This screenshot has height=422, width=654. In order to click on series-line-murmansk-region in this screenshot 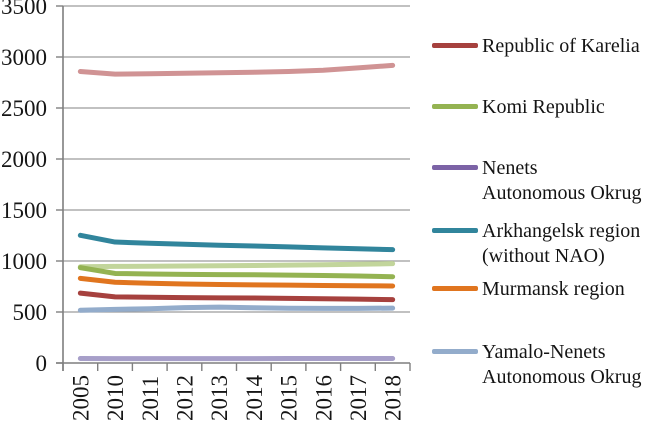, I will do `click(236, 282)`.